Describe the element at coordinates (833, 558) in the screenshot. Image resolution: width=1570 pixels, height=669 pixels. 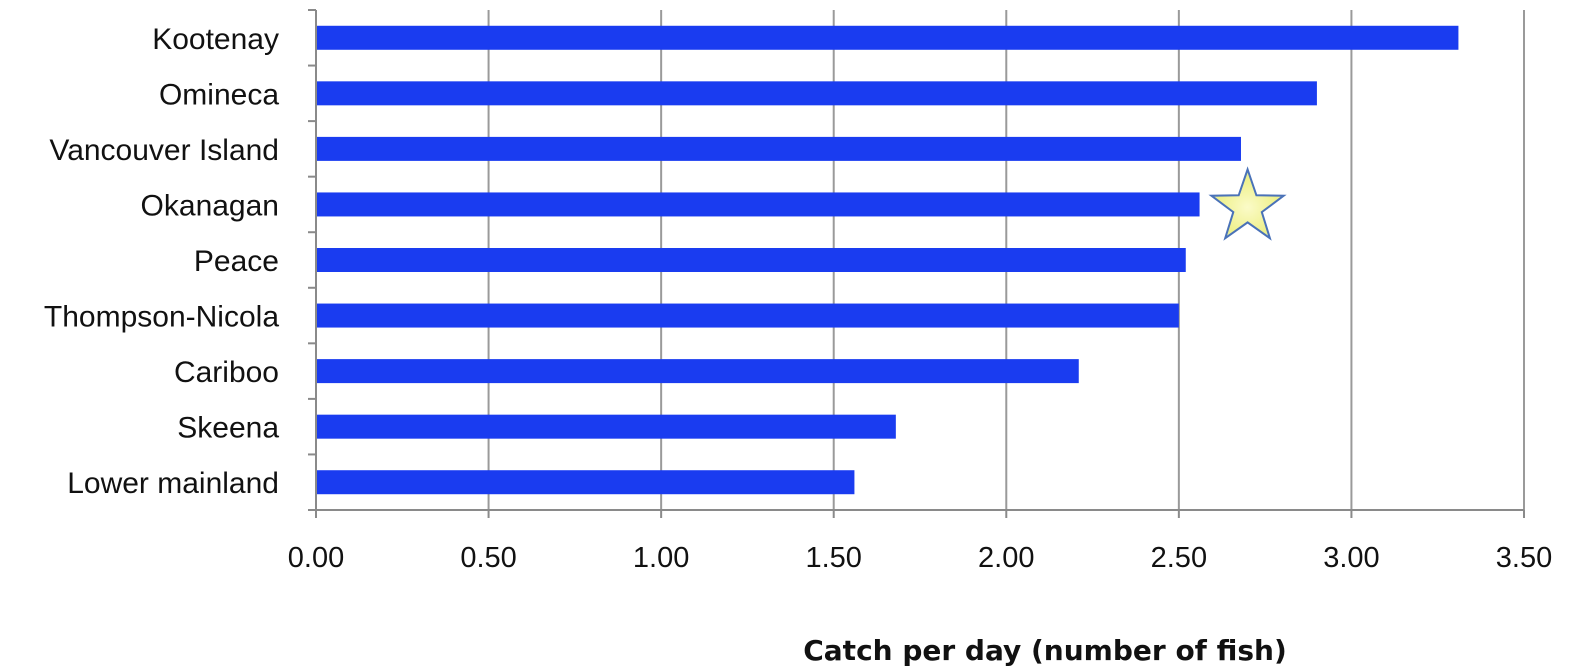
I see `x-tick-label: 1.50` at that location.